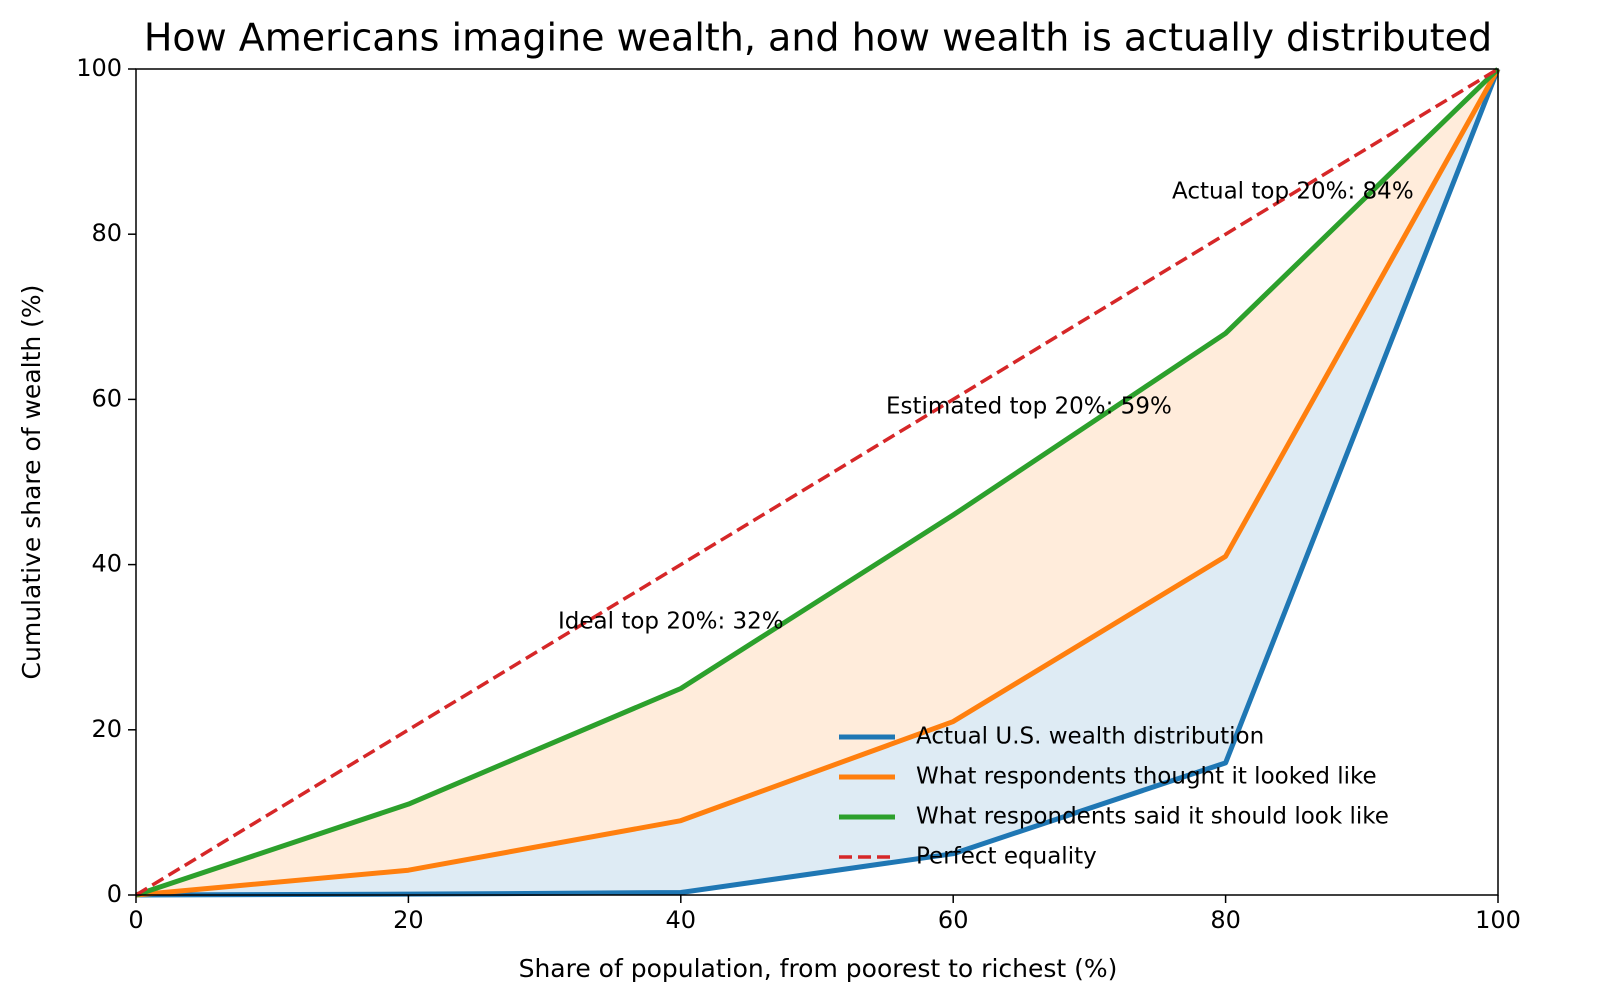  What do you see at coordinates (1006, 857) in the screenshot?
I see `legend-label: Perfect equality` at bounding box center [1006, 857].